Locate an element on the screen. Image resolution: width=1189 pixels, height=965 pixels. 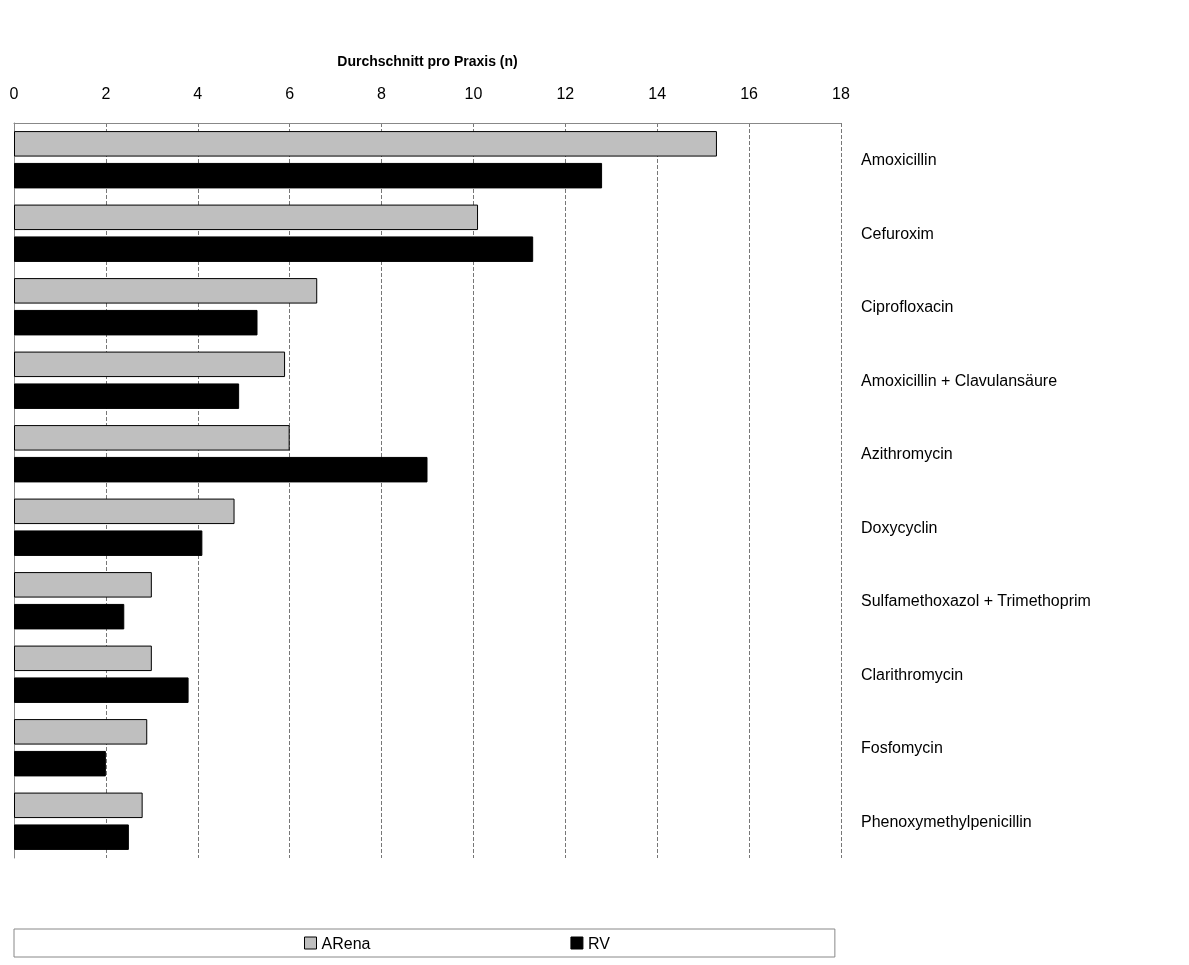
y-tick-label: Clarithromycin is located at coordinates (912, 674).